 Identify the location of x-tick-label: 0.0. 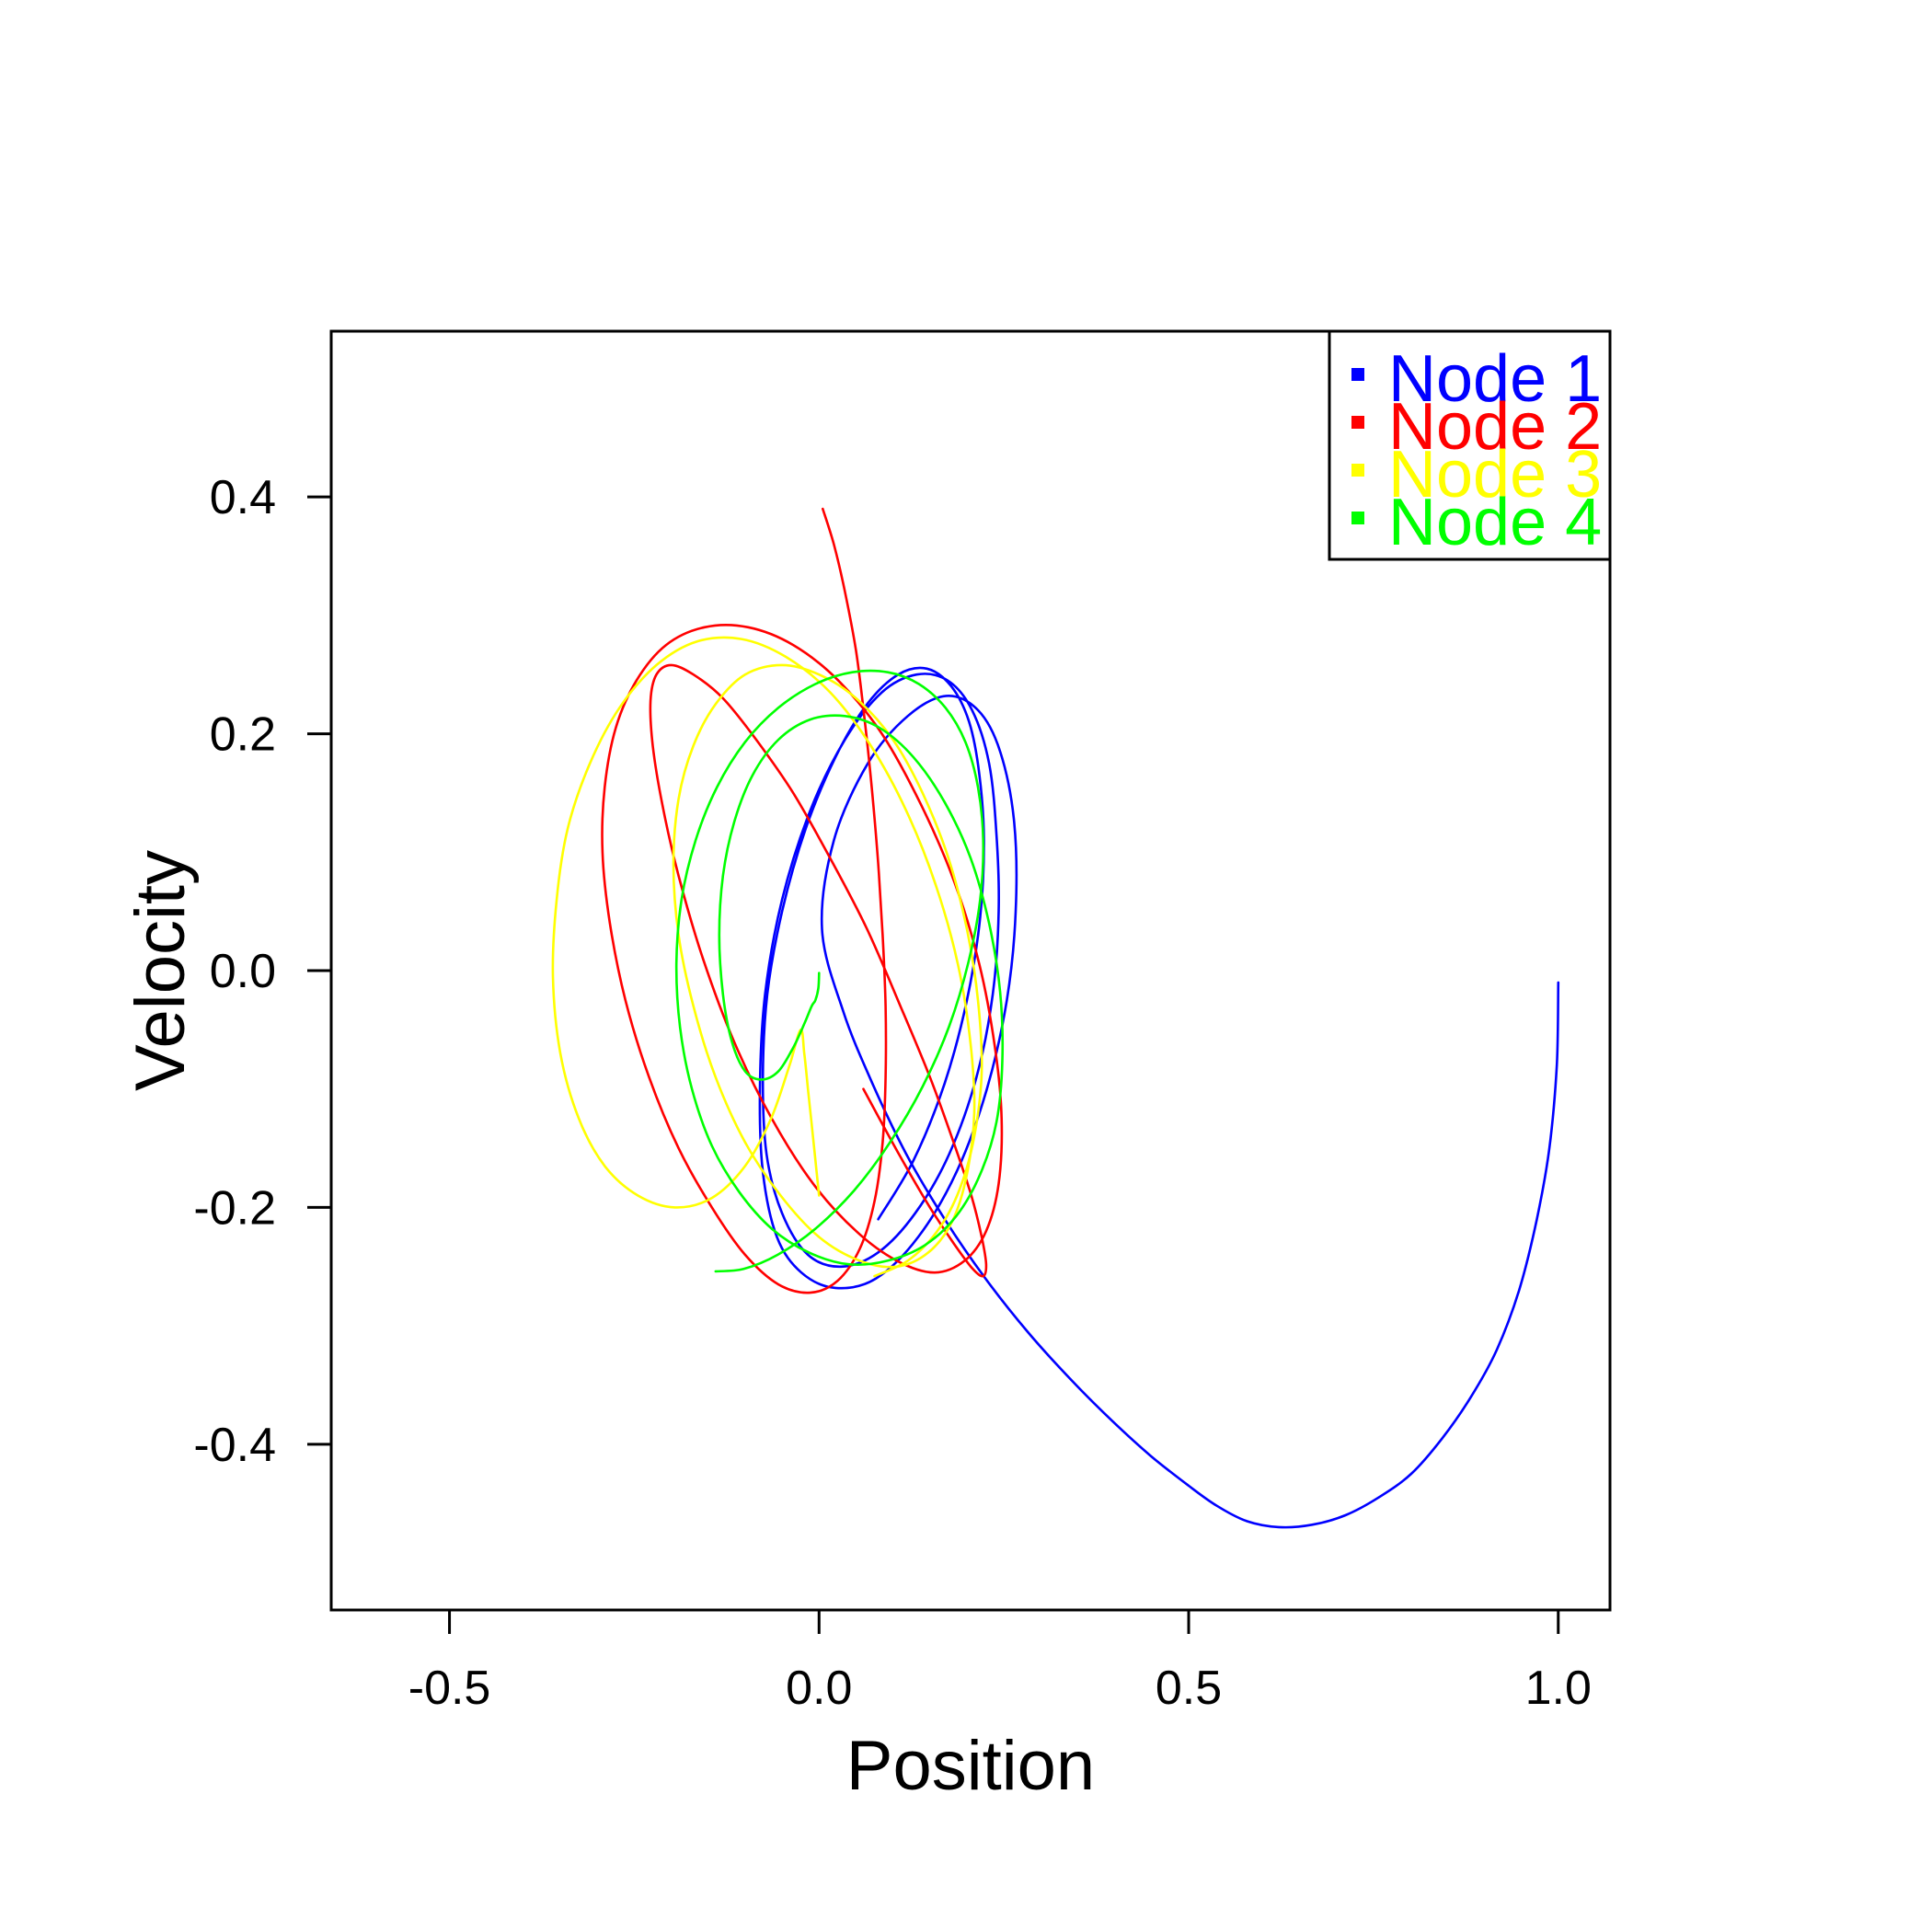
(819, 1688).